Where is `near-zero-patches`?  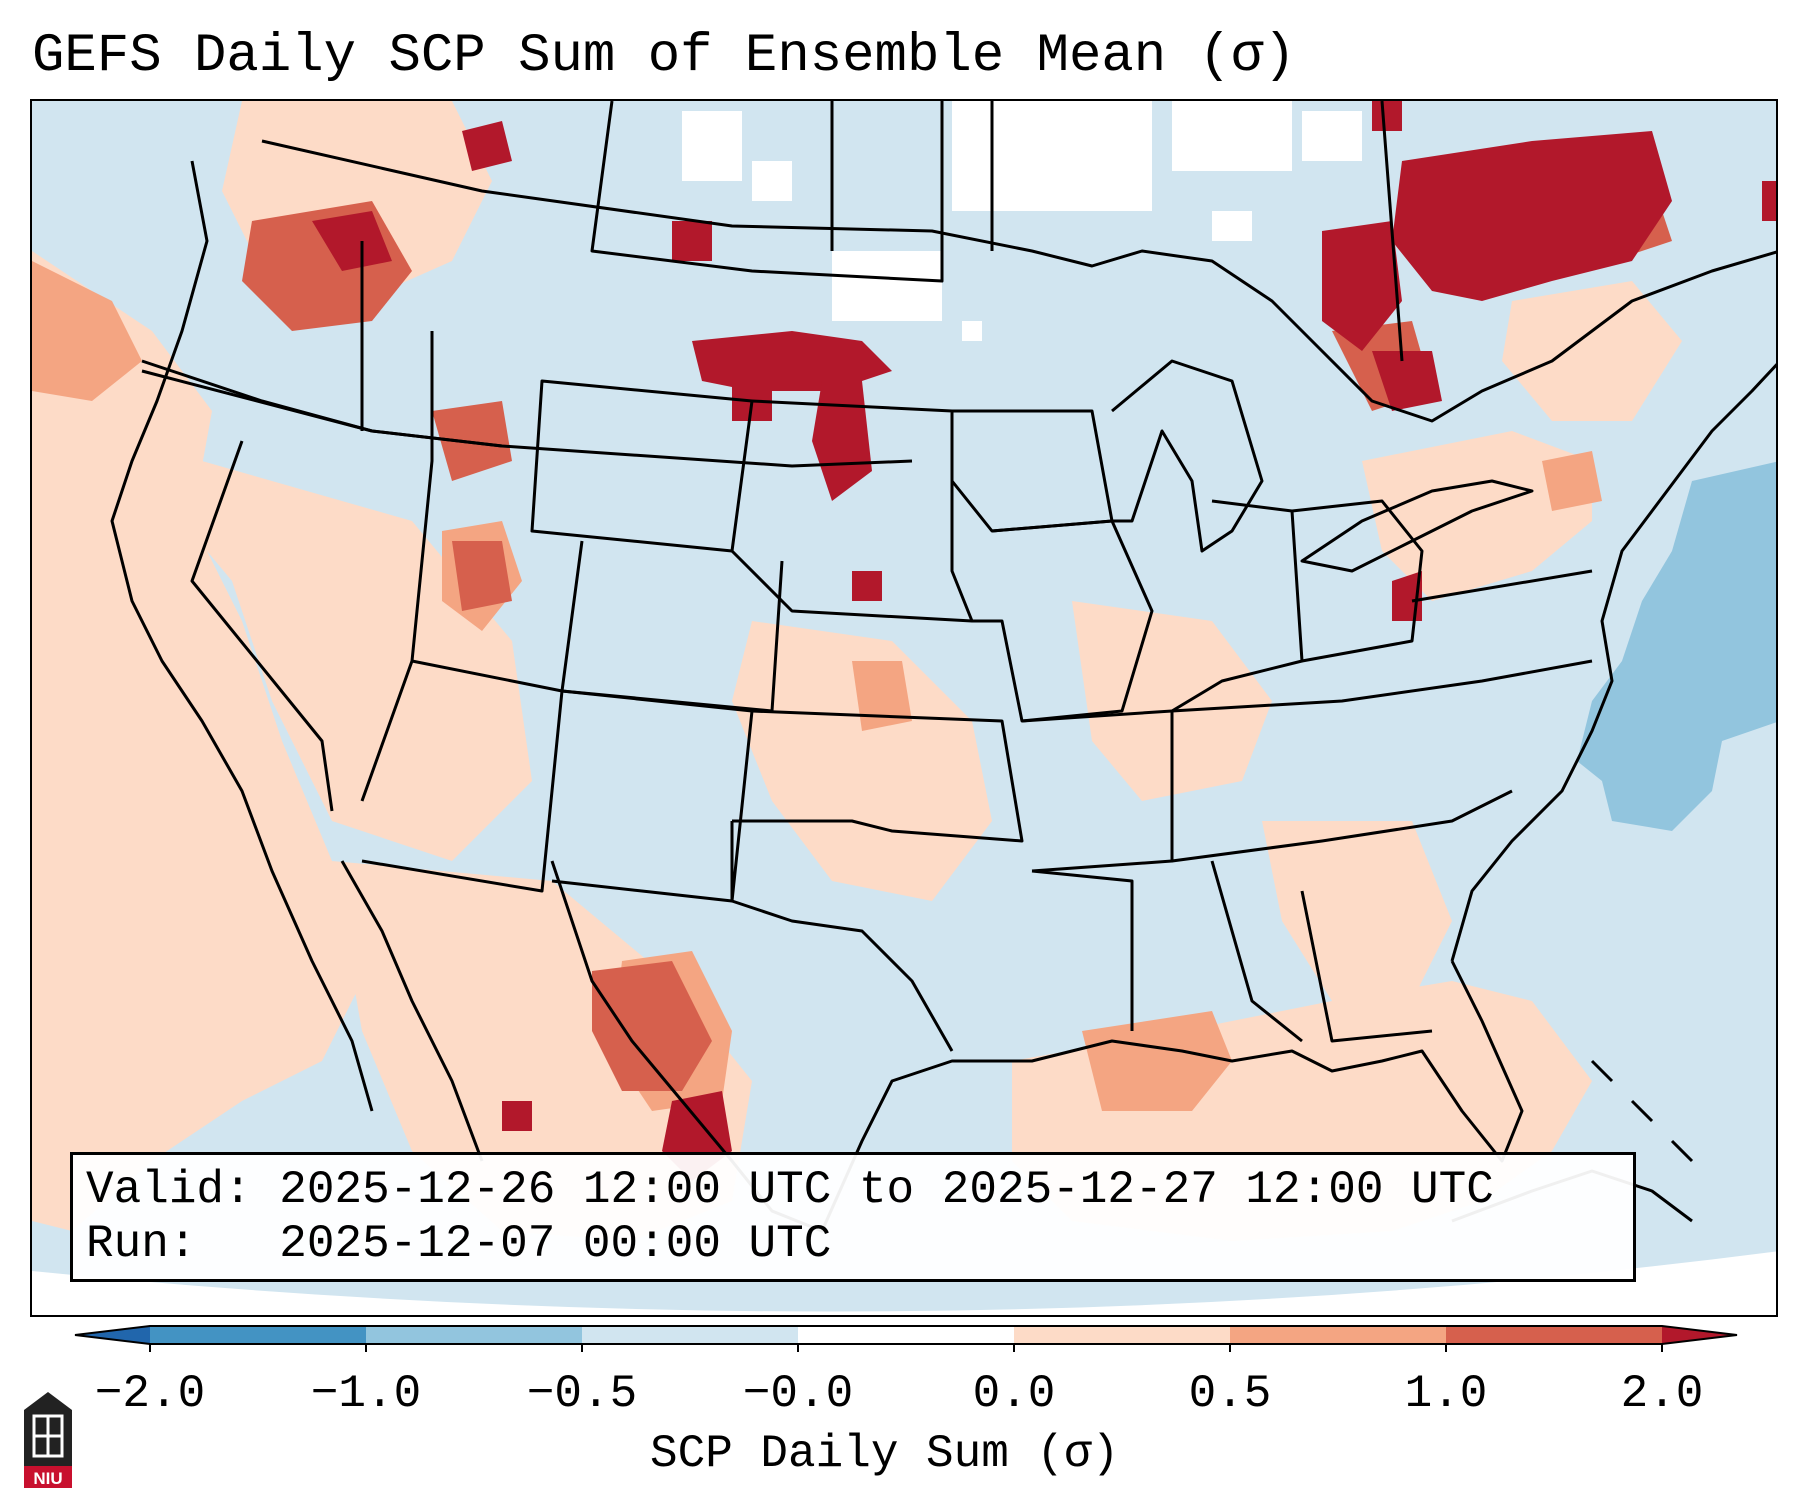 near-zero-patches is located at coordinates (1022, 221).